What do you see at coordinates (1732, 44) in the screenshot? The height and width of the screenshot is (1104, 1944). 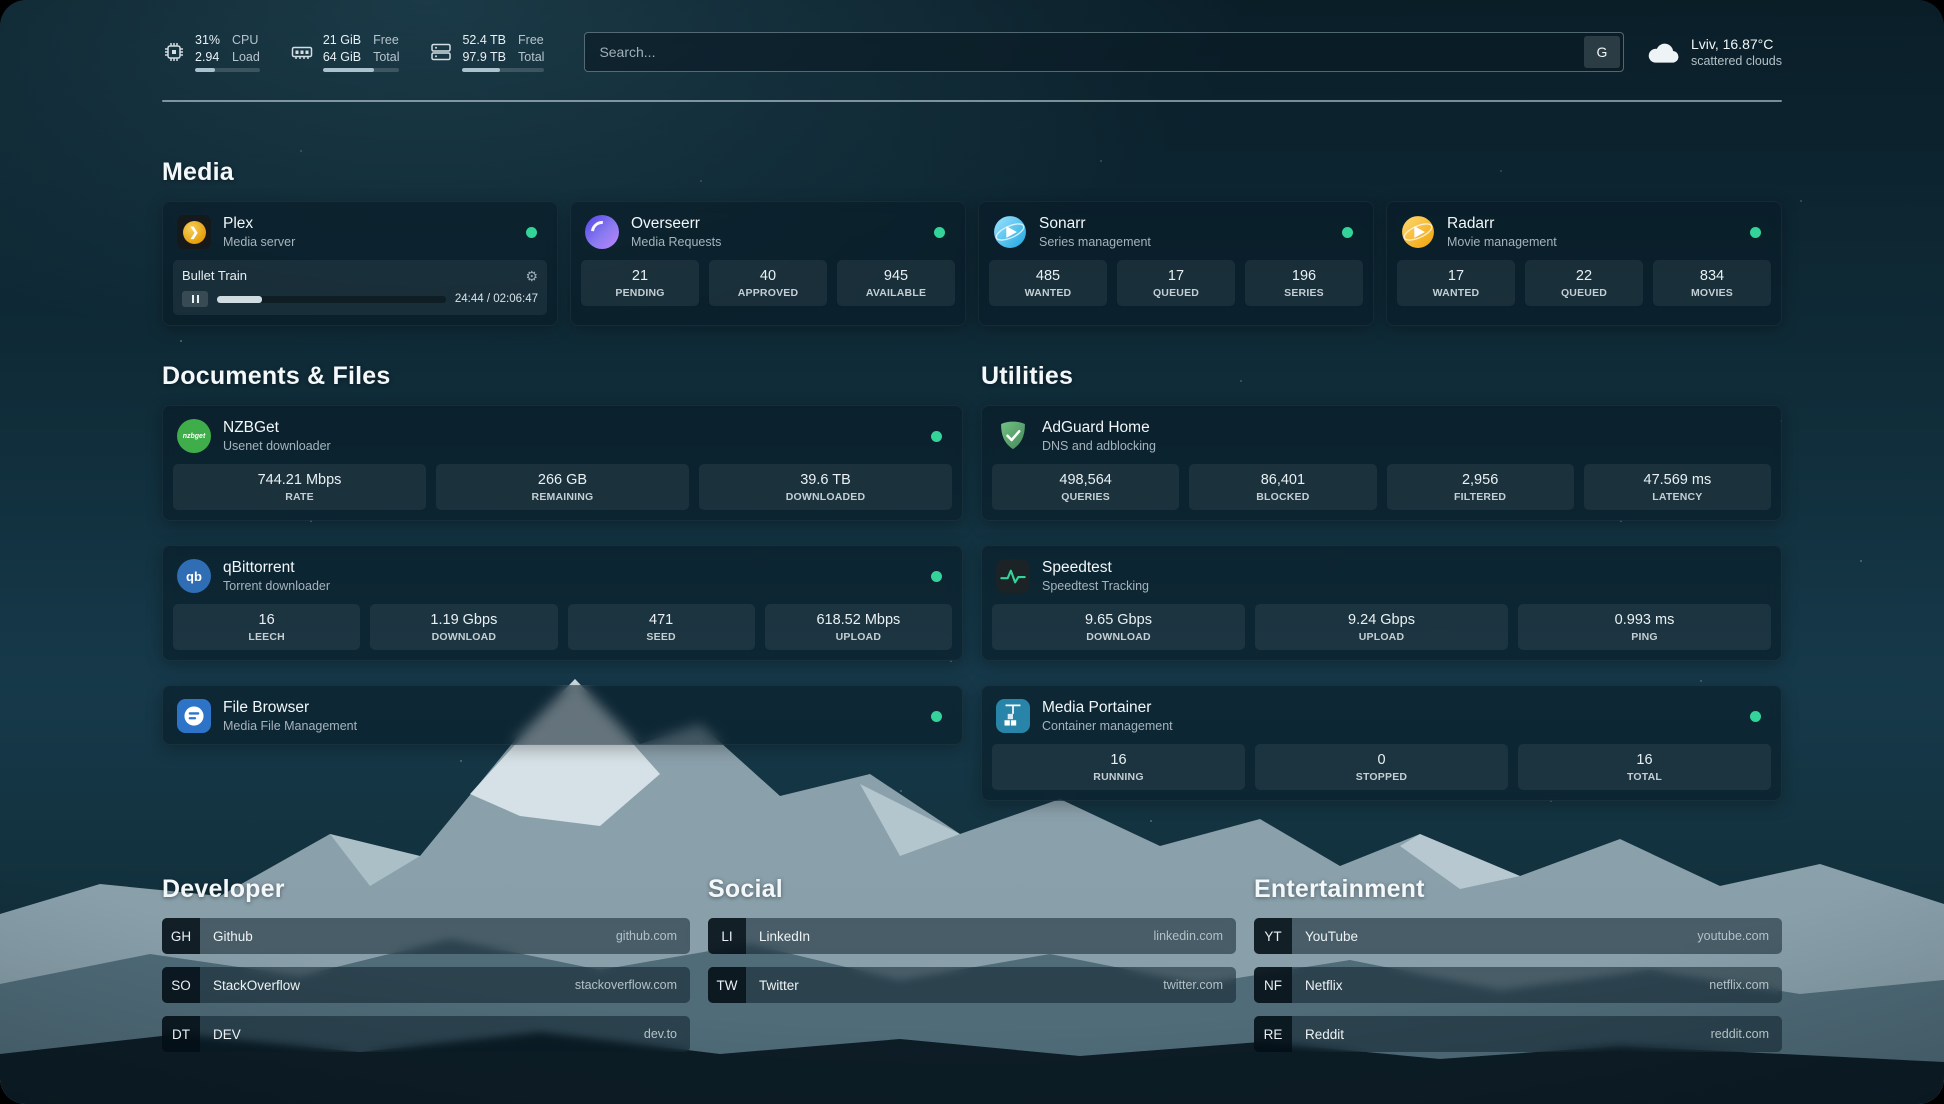 I see `weather-location: Lviv, 16.87°C` at bounding box center [1732, 44].